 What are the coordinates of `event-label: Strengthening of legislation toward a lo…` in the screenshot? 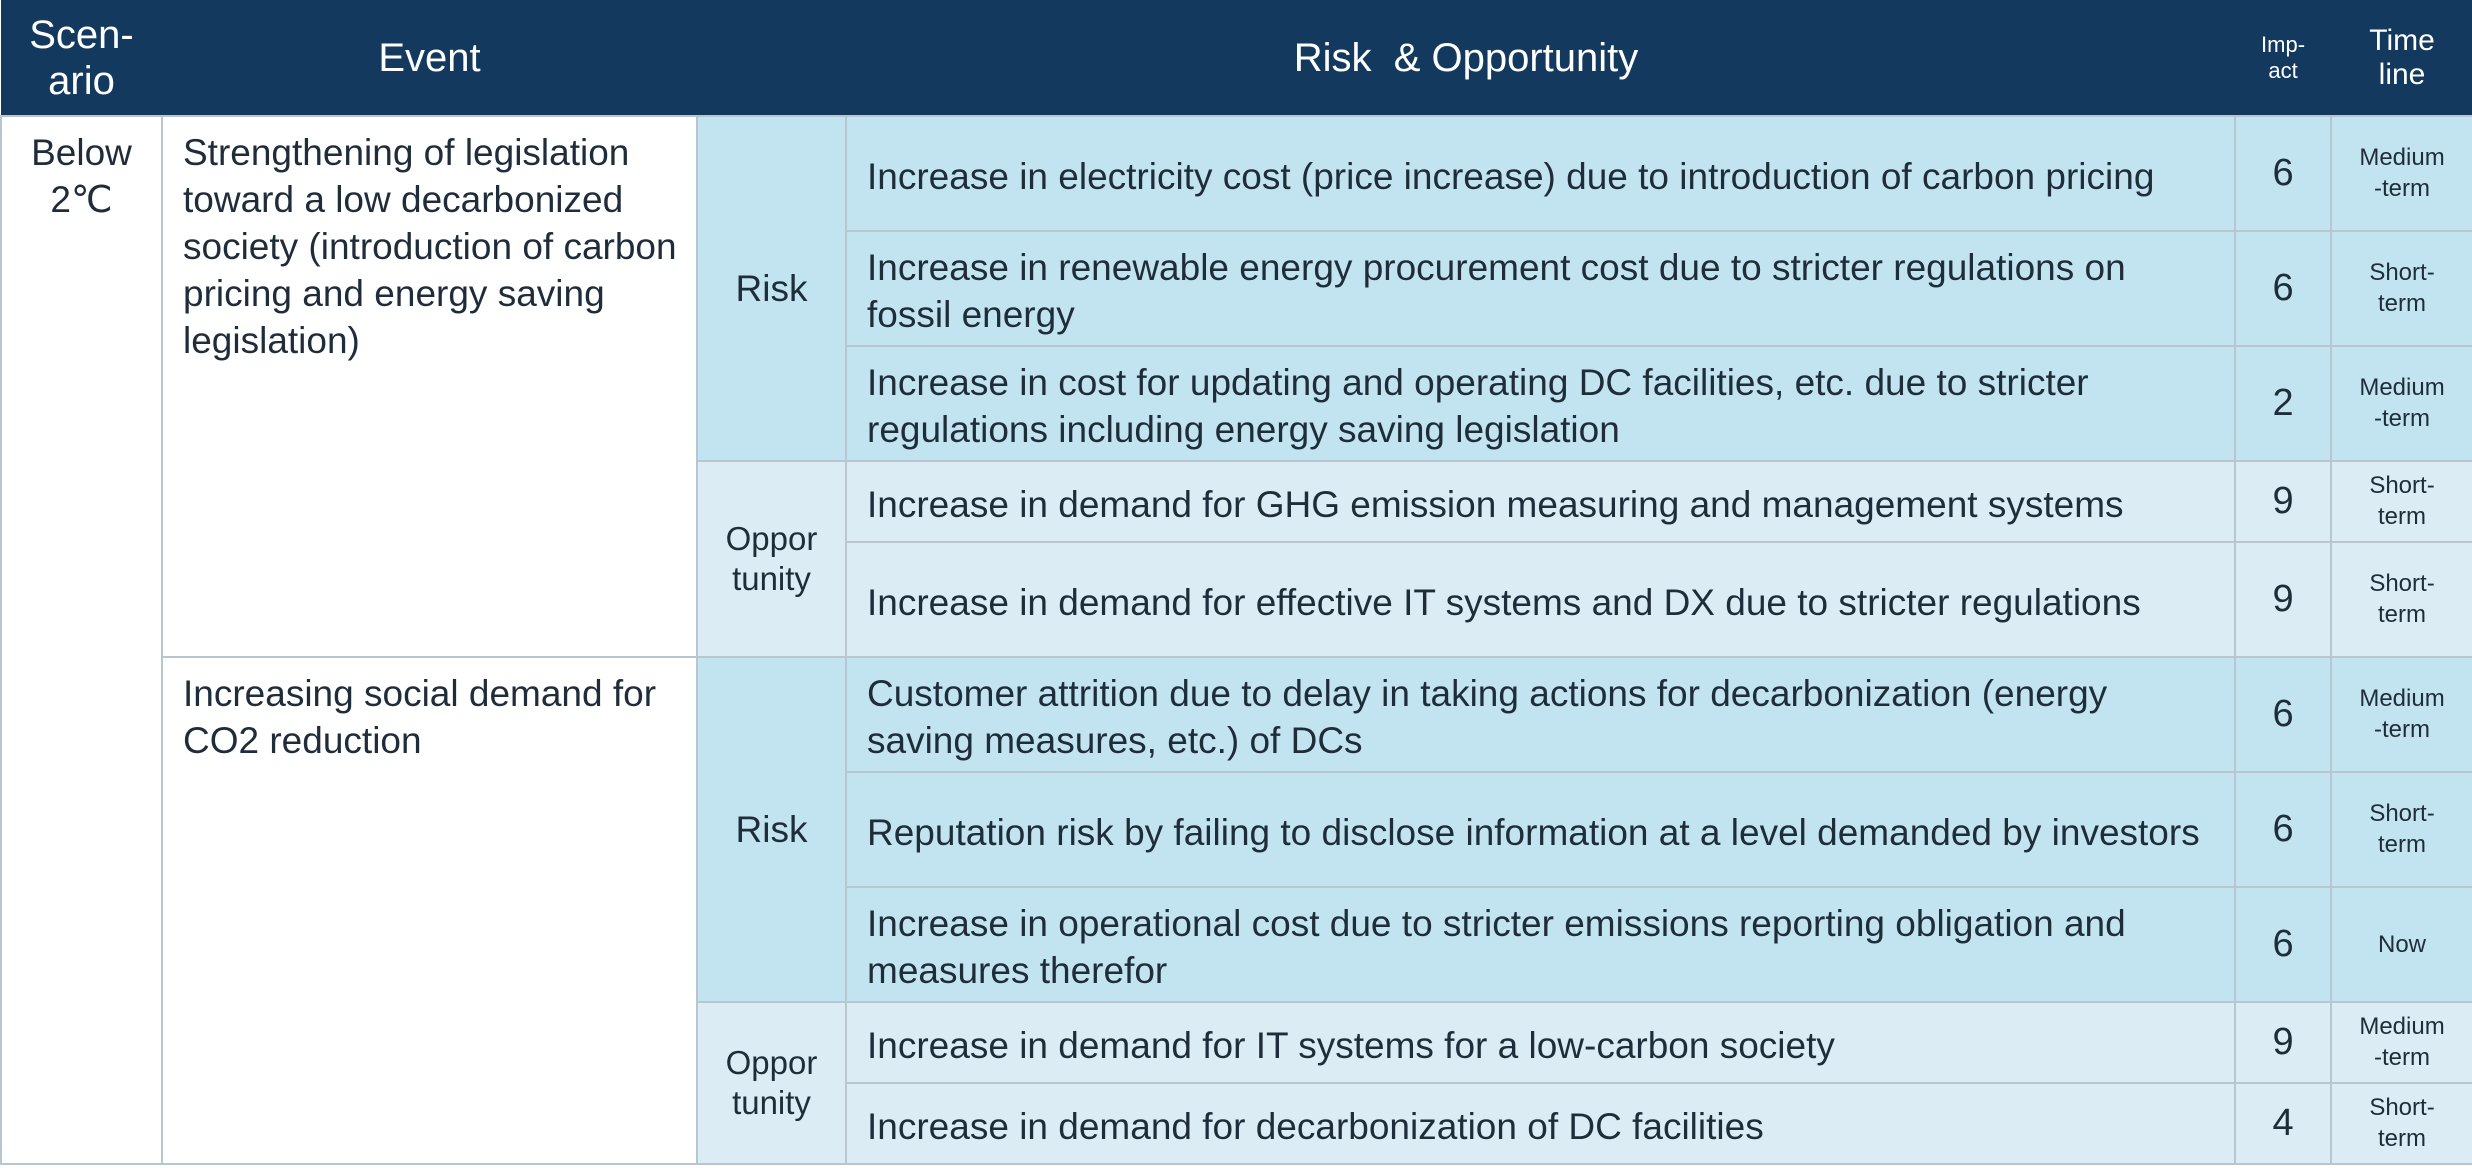 It's located at (430, 246).